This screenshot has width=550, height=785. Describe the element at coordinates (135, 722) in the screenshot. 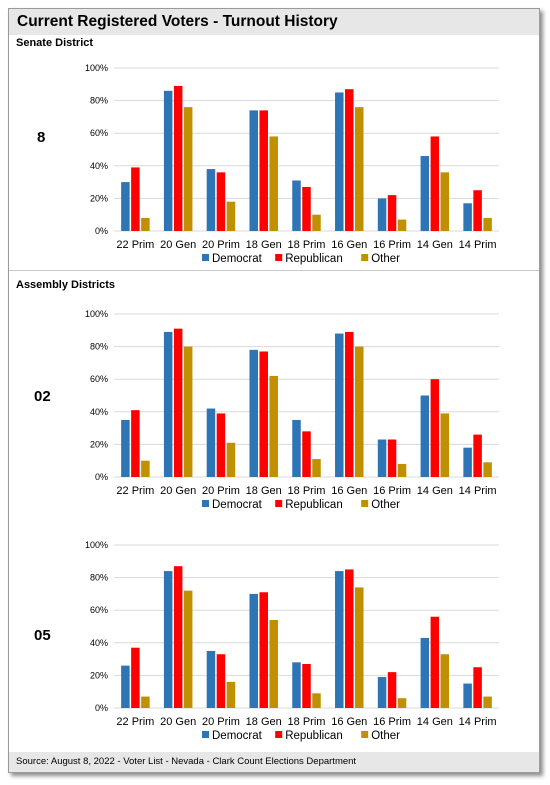

I see `x-tick-label: 22 Prim` at that location.